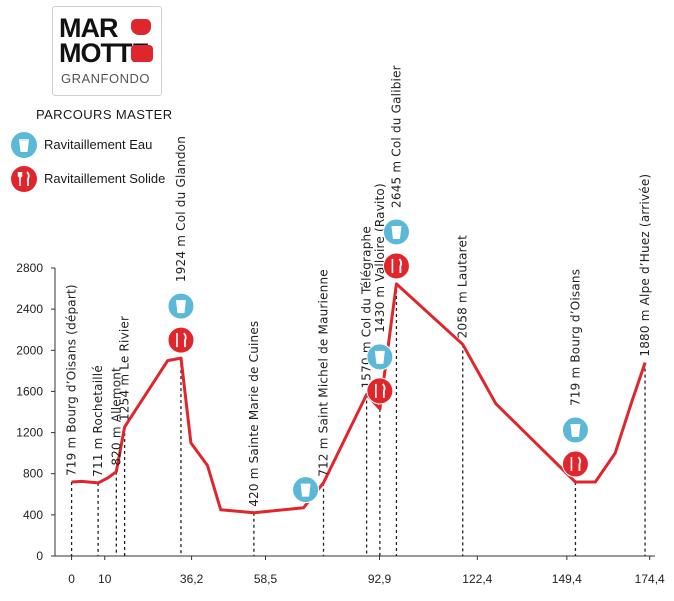 This screenshot has height=601, width=674. I want to click on fork-knife-icon, so click(24, 179).